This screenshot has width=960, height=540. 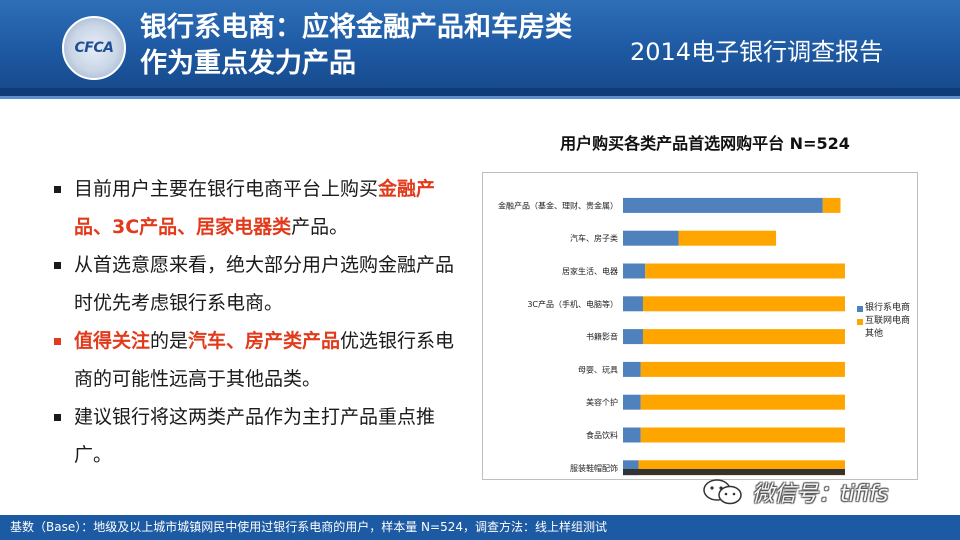 I want to click on bullet-text: 的是, so click(x=169, y=341).